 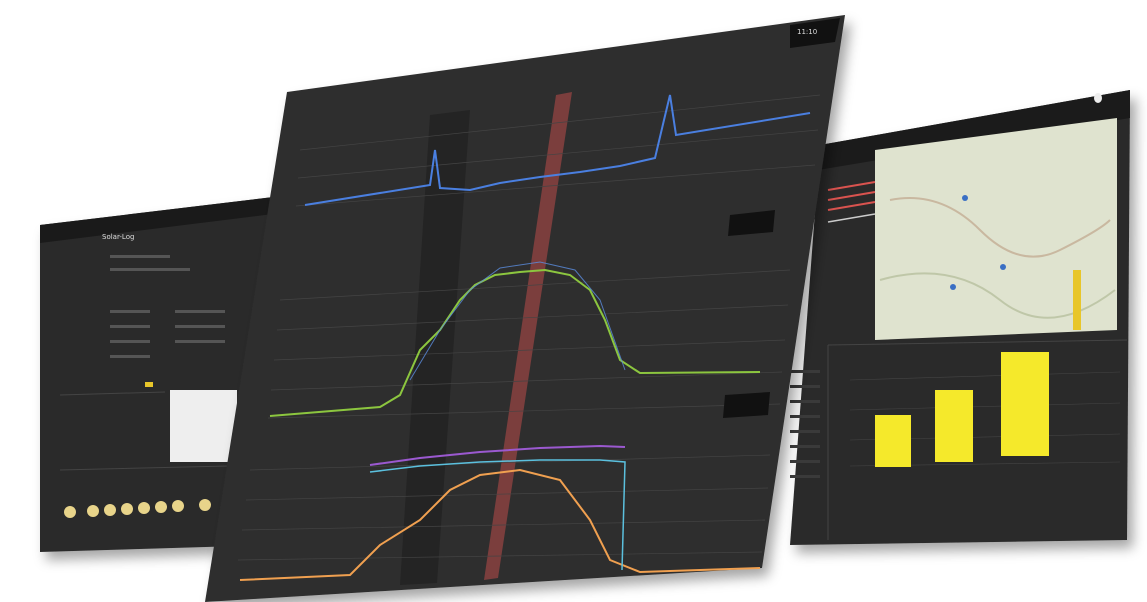 I want to click on map, so click(x=996, y=229).